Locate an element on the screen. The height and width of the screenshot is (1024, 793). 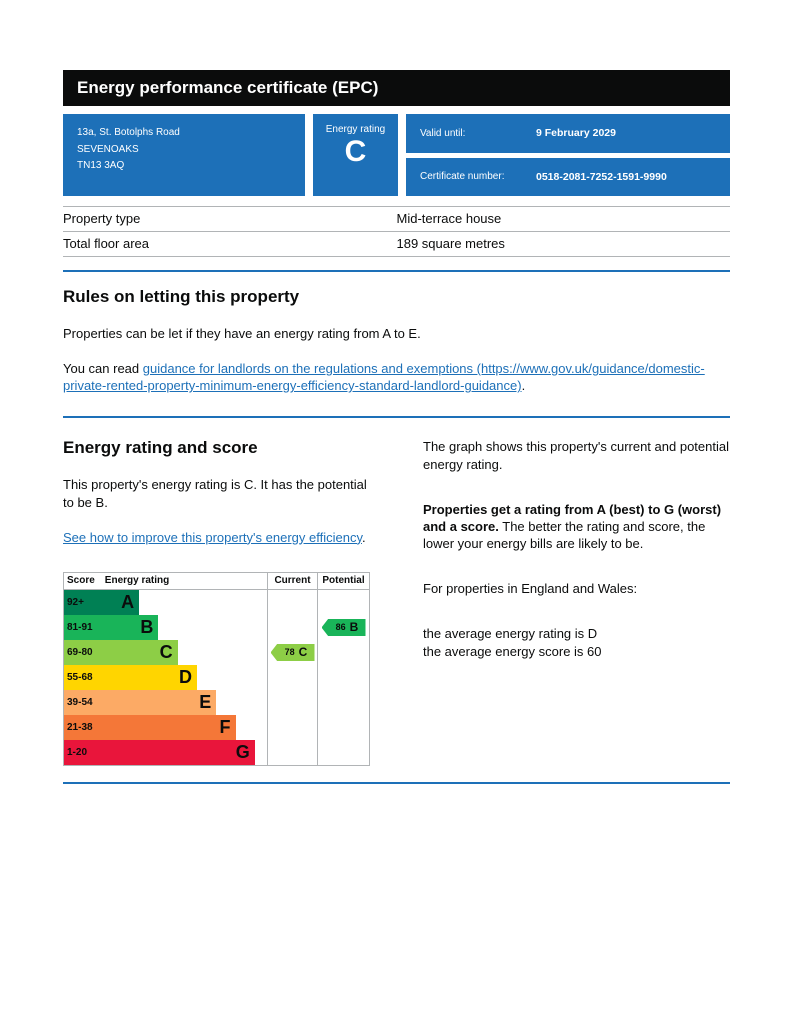
epc-band-letter: E is located at coordinates (205, 702).